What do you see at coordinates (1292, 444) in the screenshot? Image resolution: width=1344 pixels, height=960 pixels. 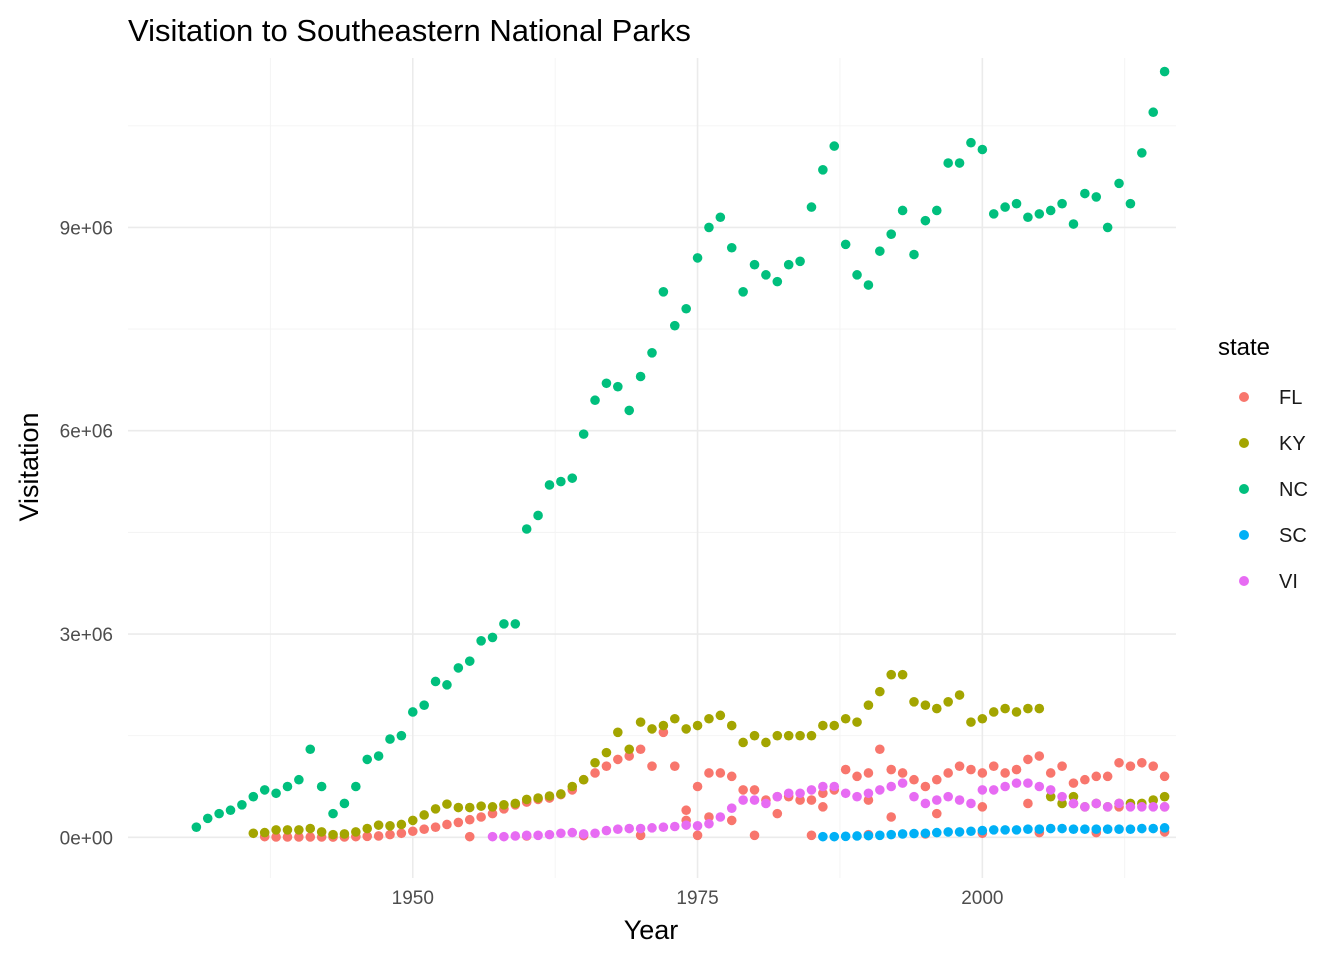 I see `legend-label: KY` at bounding box center [1292, 444].